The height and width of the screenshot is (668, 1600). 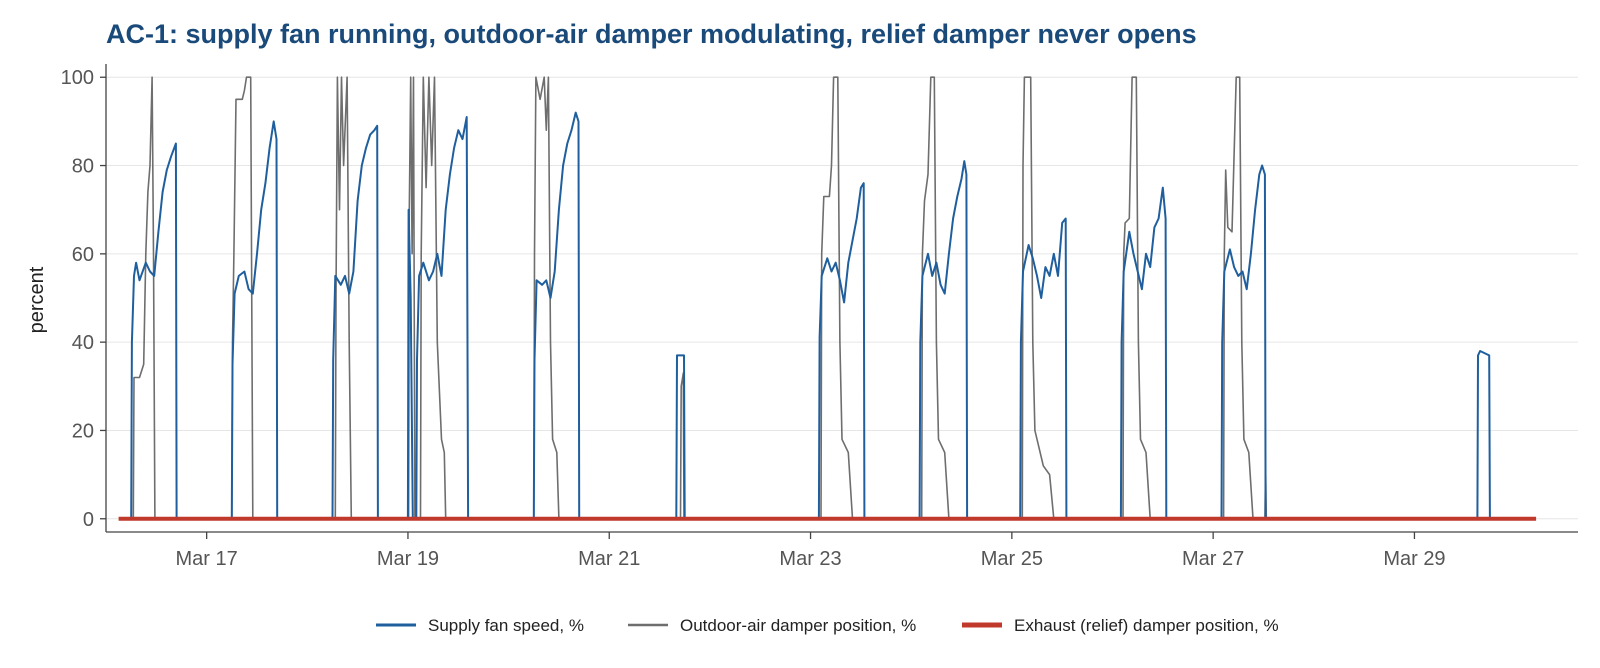 What do you see at coordinates (810, 559) in the screenshot?
I see `x-tick-label: Mar 23` at bounding box center [810, 559].